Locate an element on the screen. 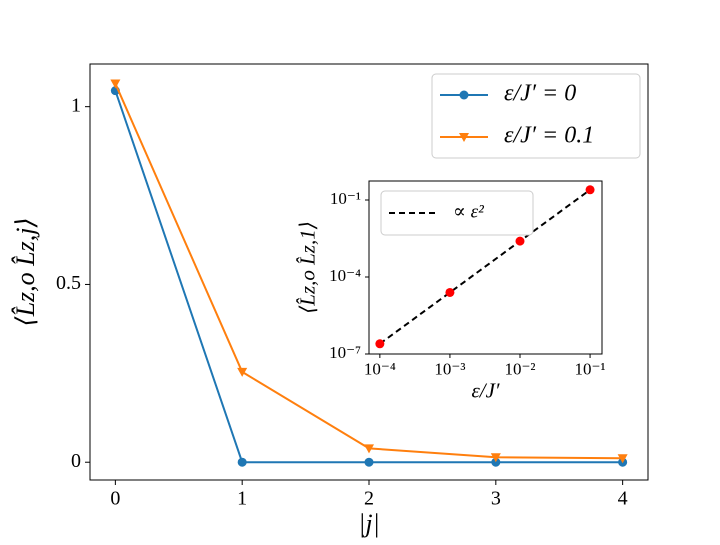  y-tick-label: 10⁻⁷ is located at coordinates (345, 352).